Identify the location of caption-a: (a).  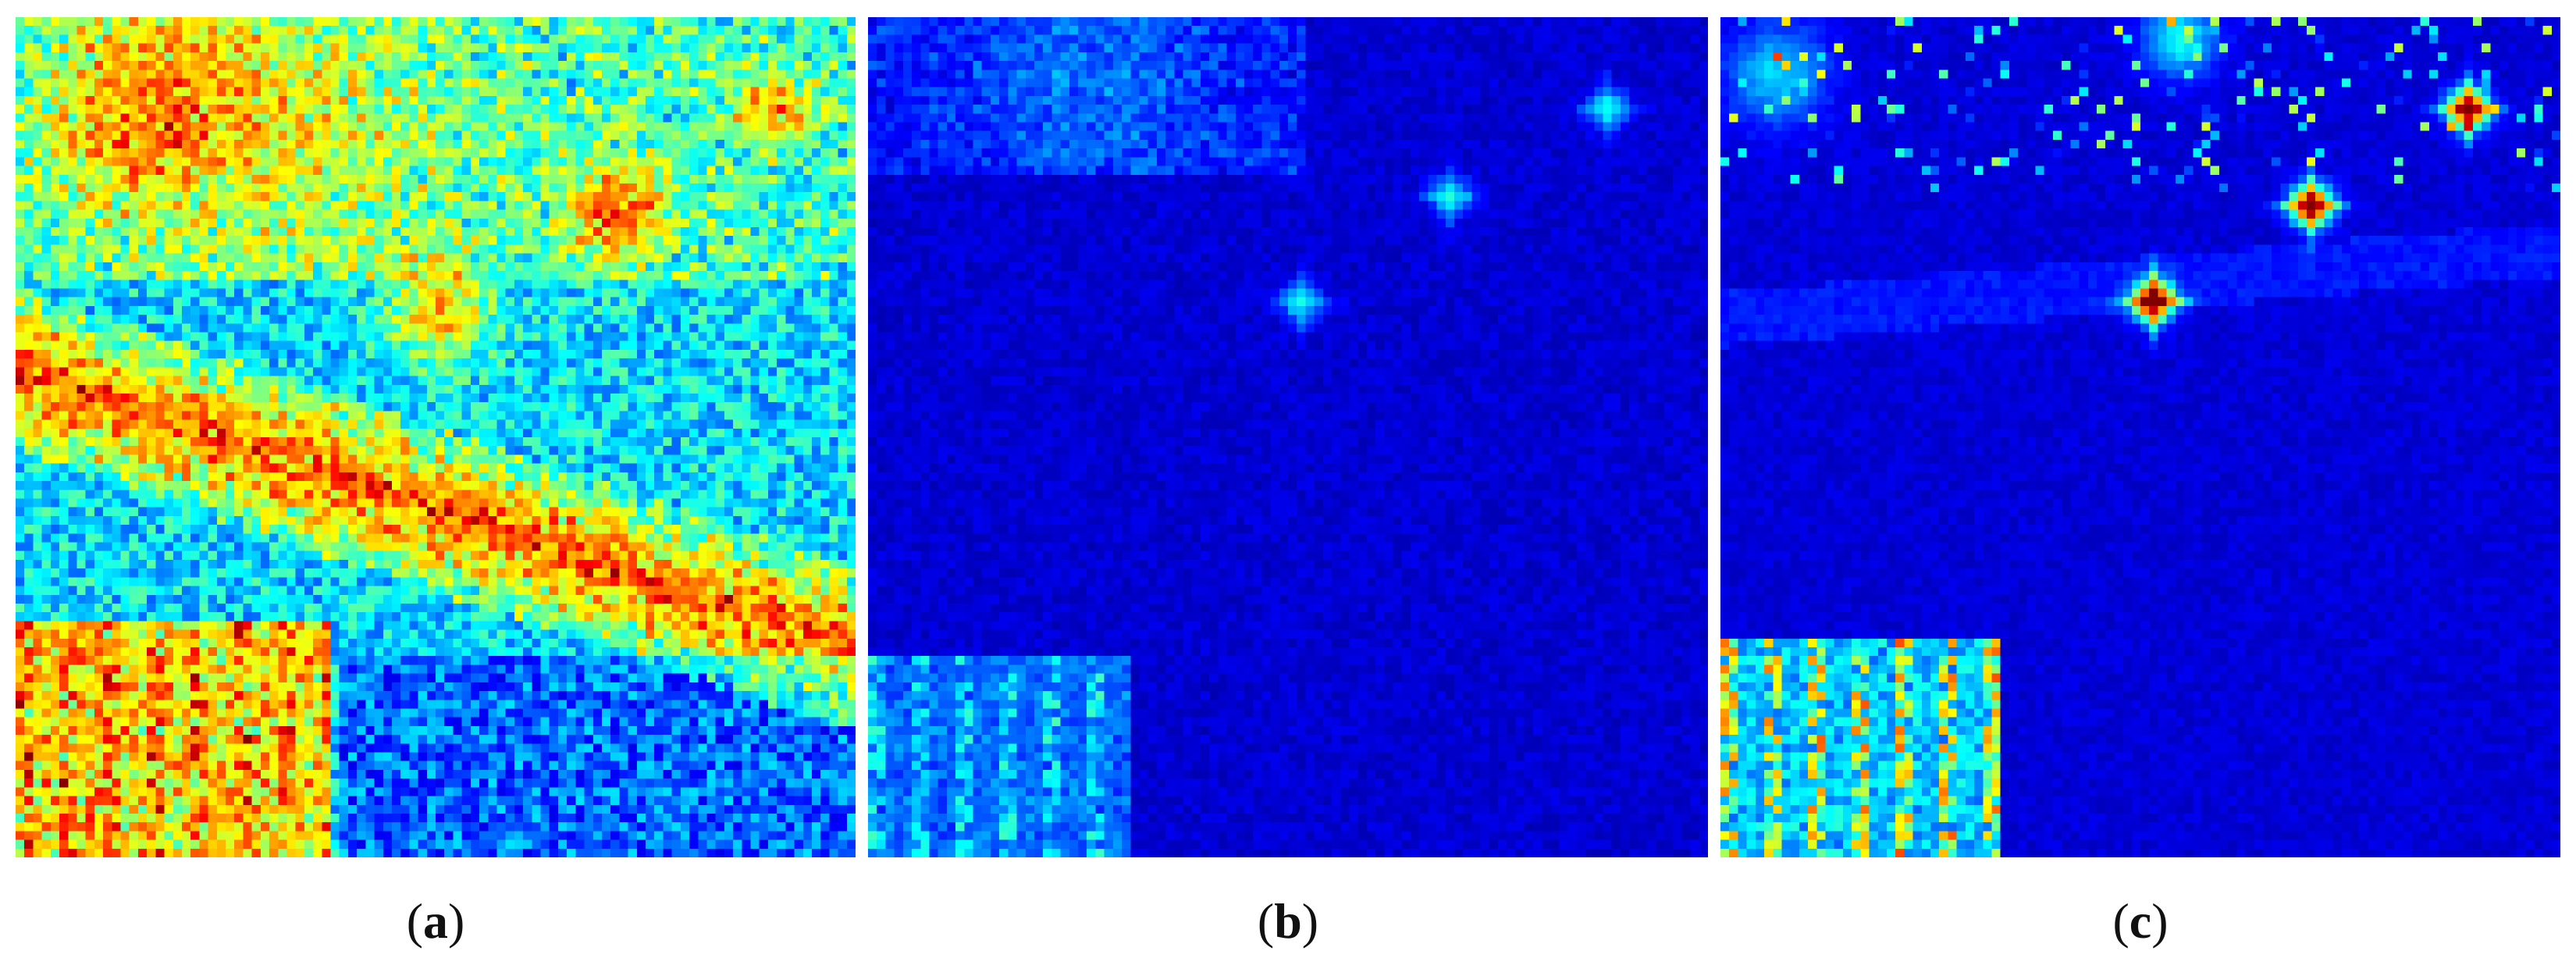
(435, 921).